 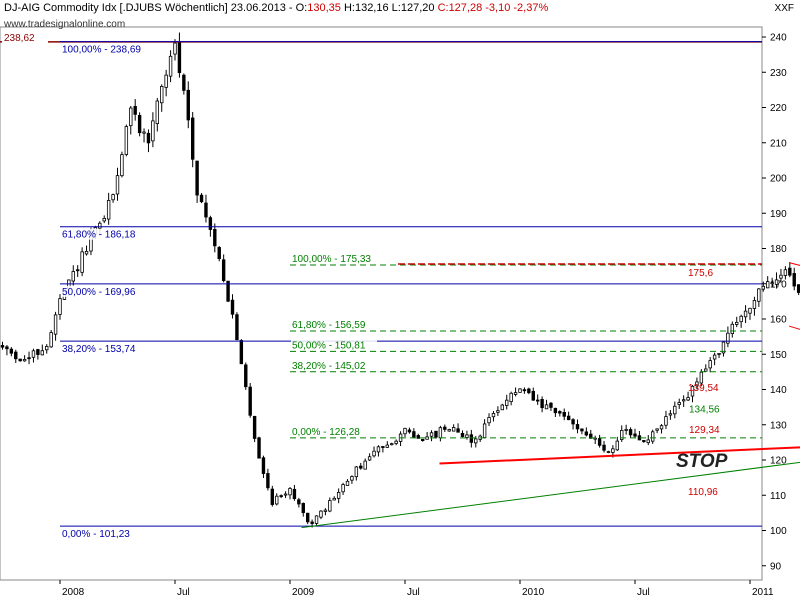 What do you see at coordinates (778, 320) in the screenshot?
I see `y-tick-label: 160` at bounding box center [778, 320].